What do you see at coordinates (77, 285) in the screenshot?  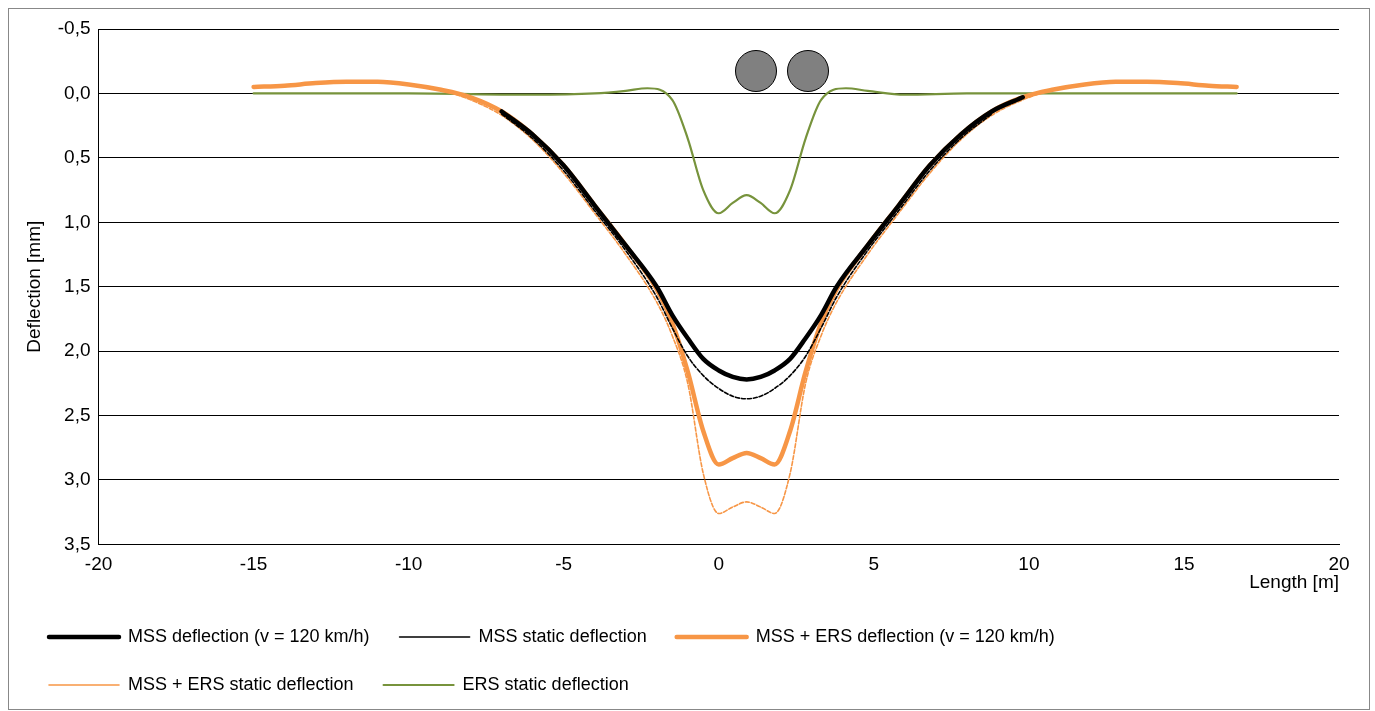 I see `y-tick-label: 1,5` at bounding box center [77, 285].